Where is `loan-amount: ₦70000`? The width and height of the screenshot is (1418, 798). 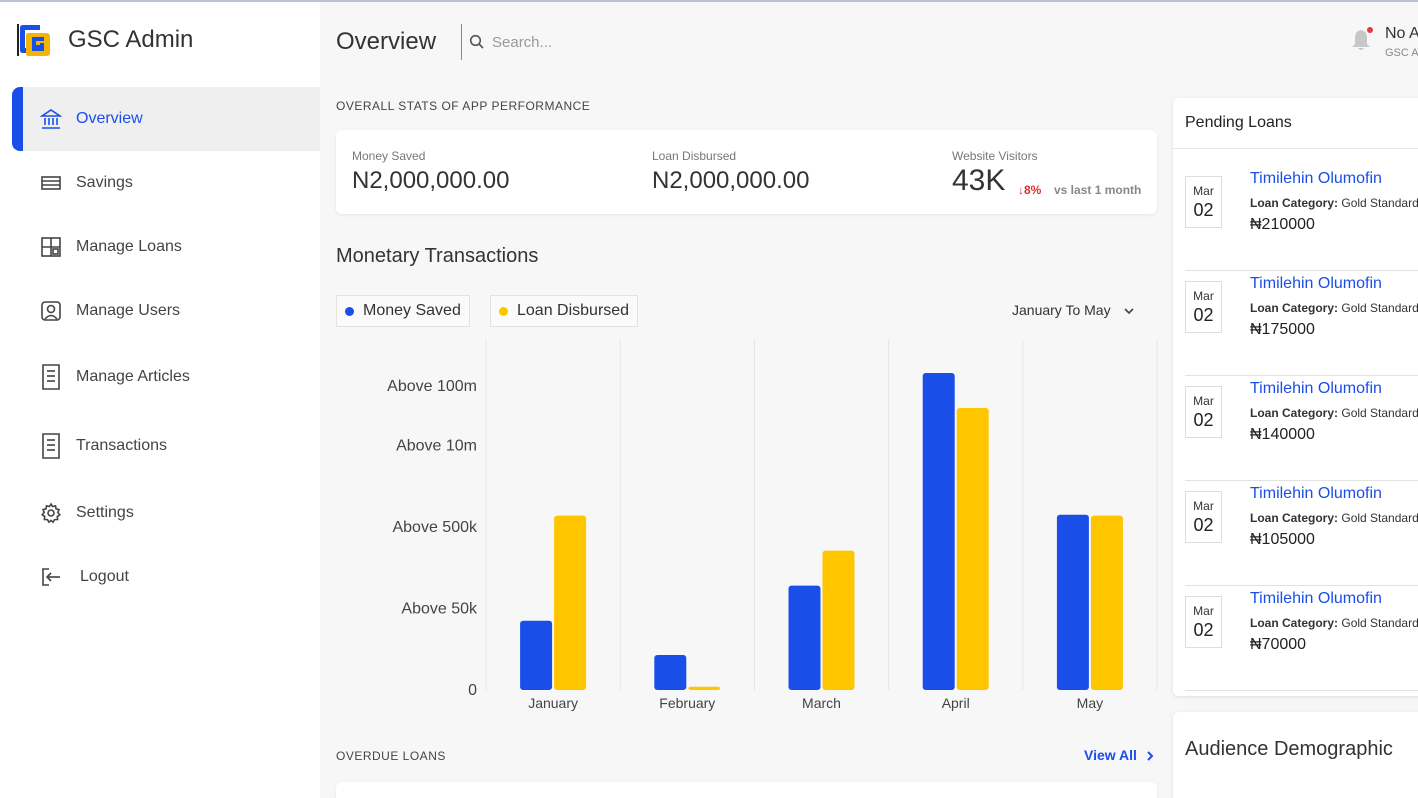 loan-amount: ₦70000 is located at coordinates (1278, 644).